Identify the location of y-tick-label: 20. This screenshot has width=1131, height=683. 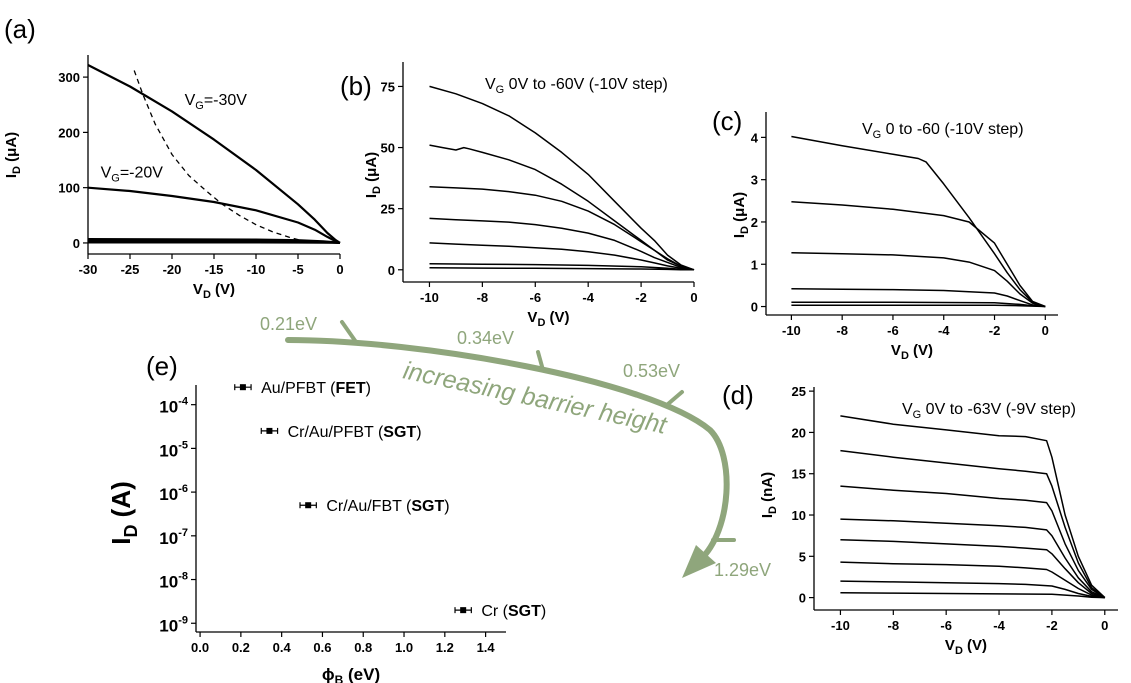
(799, 432).